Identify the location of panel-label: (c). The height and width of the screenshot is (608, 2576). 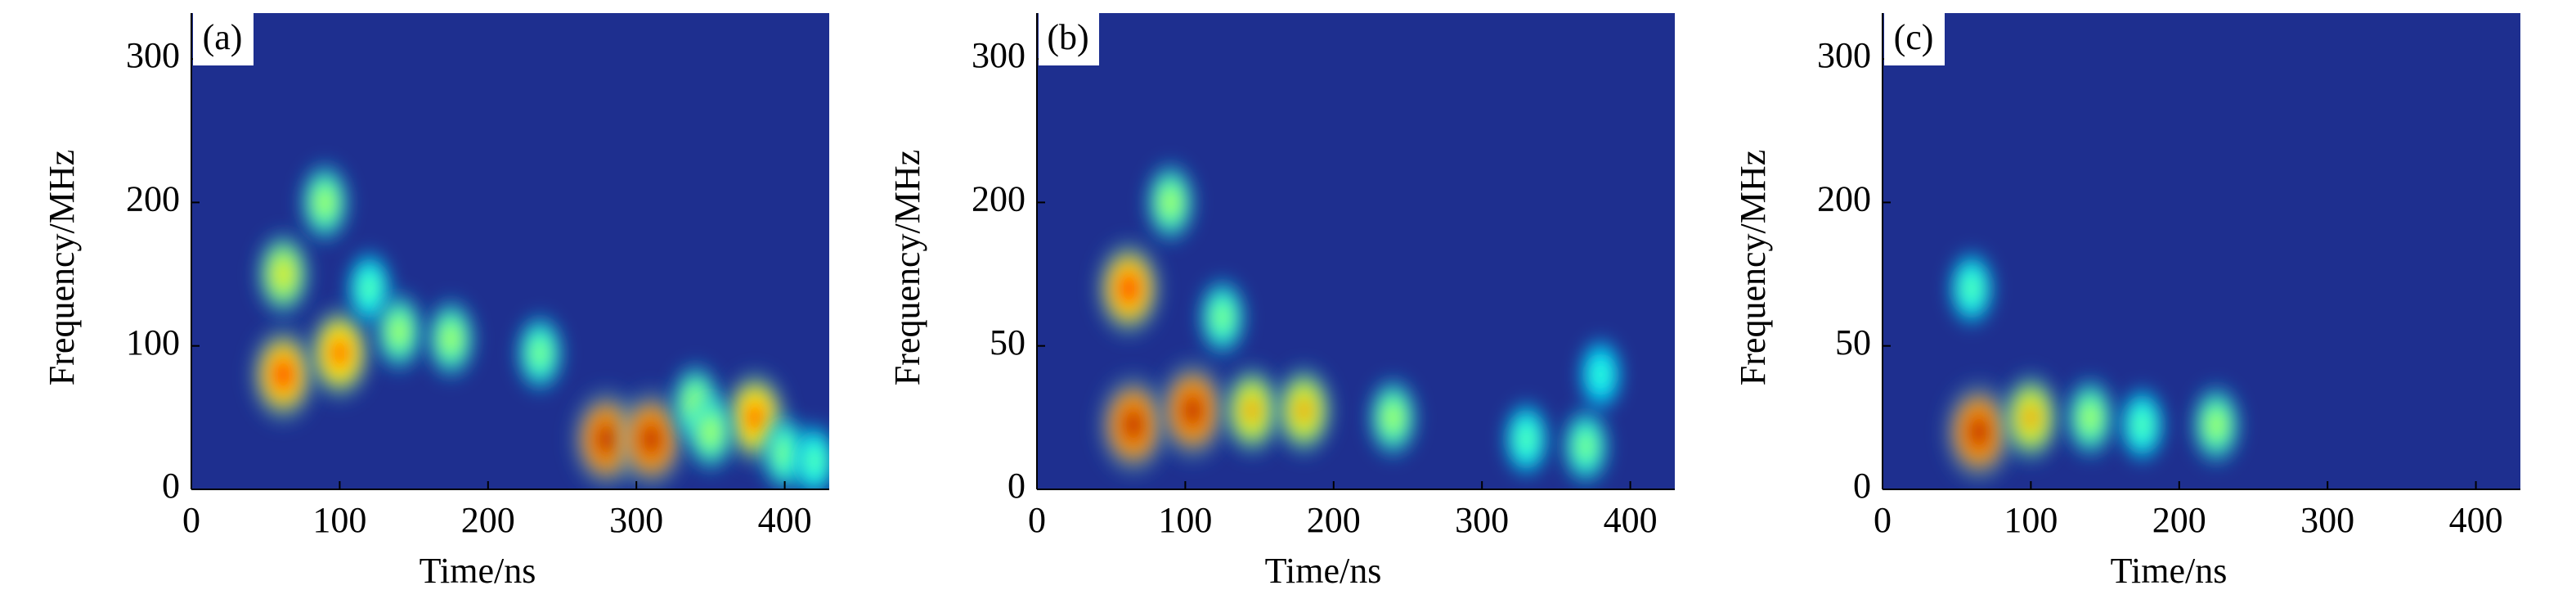
(1914, 37).